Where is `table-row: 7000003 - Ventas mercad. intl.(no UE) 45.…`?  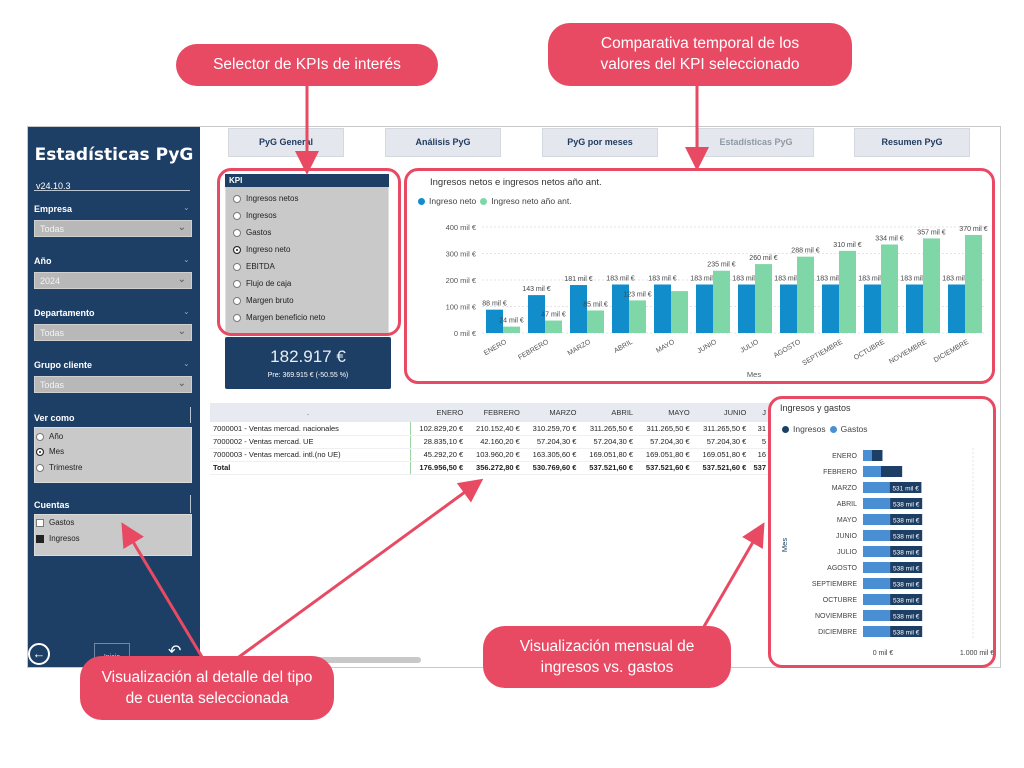
table-row: 7000003 - Ventas mercad. intl.(no UE) 45.… is located at coordinates (490, 455).